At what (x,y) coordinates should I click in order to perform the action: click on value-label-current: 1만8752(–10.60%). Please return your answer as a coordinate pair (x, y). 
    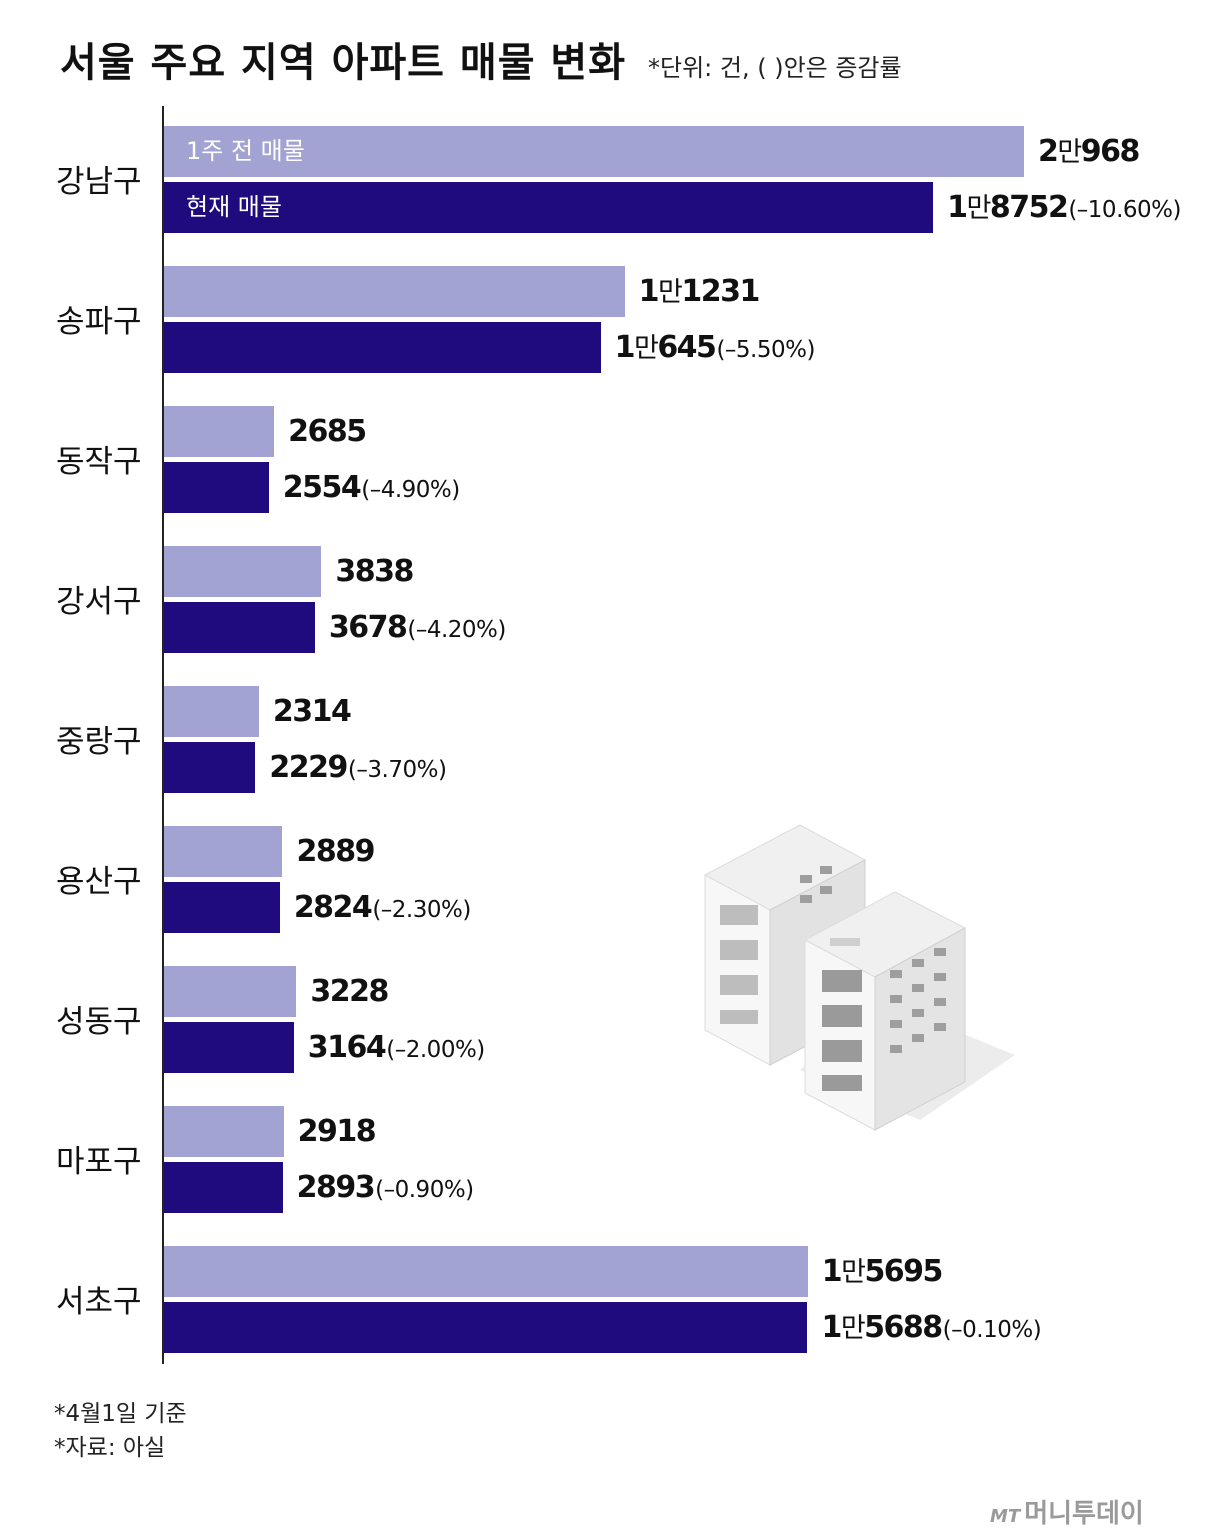
    Looking at the image, I should click on (1064, 207).